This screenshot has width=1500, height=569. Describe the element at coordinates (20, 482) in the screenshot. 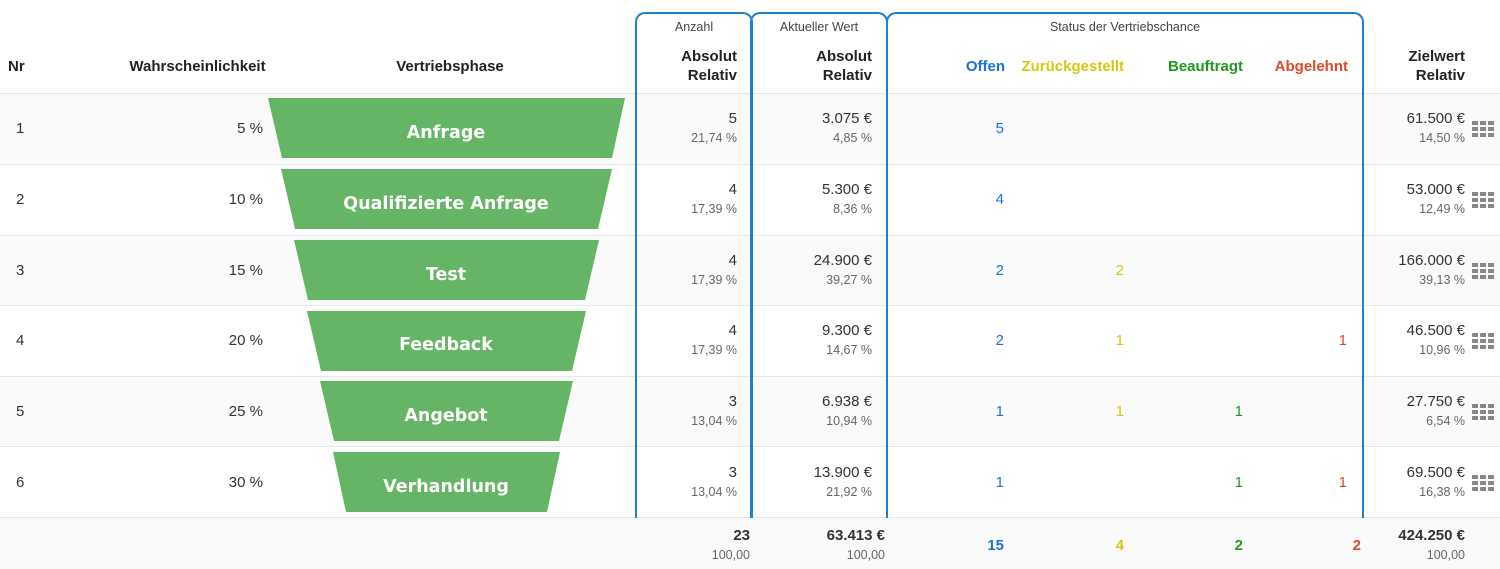

I see `cell-nr: 6` at that location.